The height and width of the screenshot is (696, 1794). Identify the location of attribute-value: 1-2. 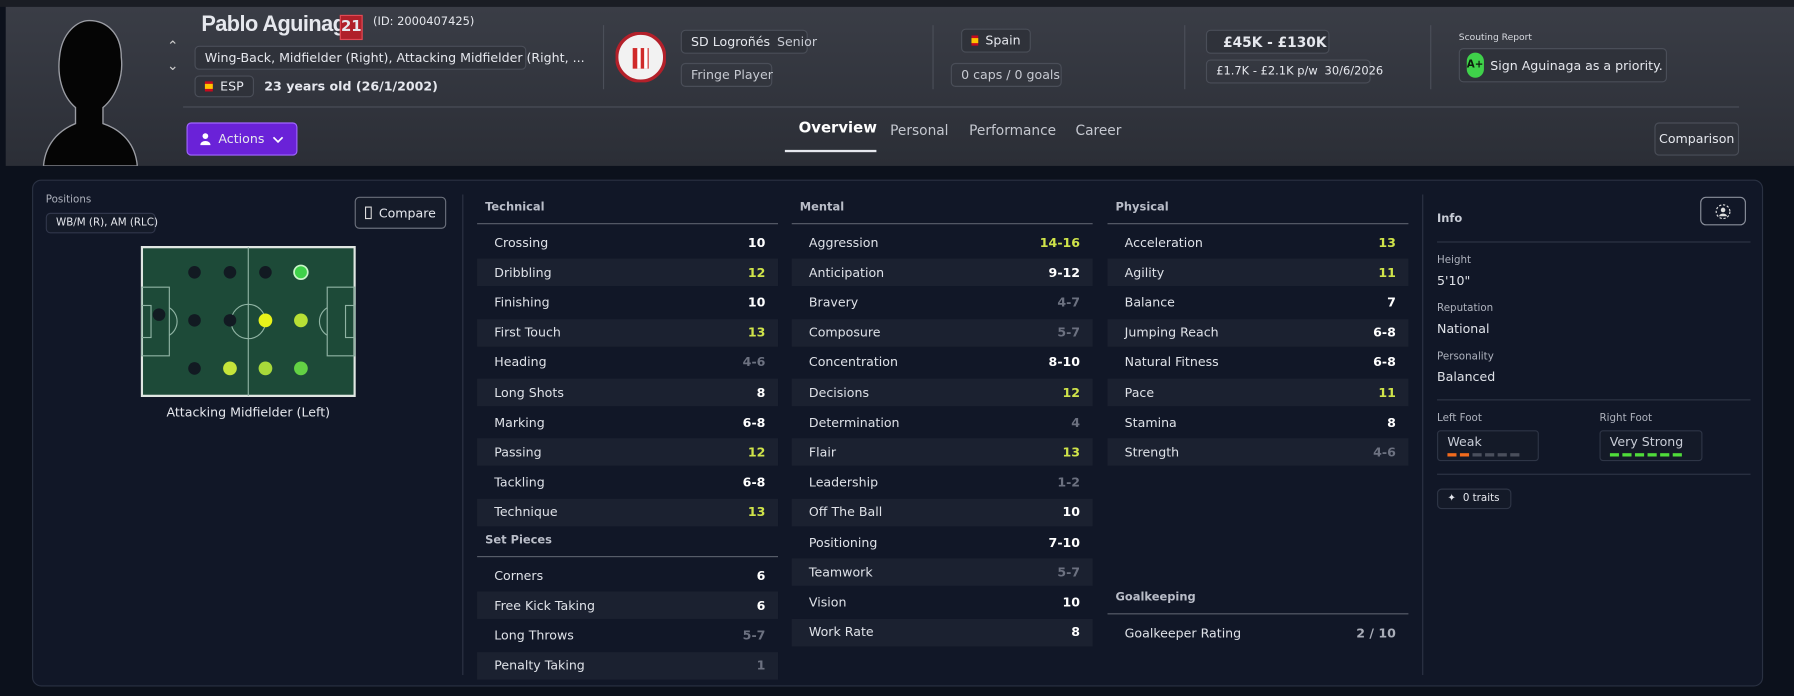
(1069, 482).